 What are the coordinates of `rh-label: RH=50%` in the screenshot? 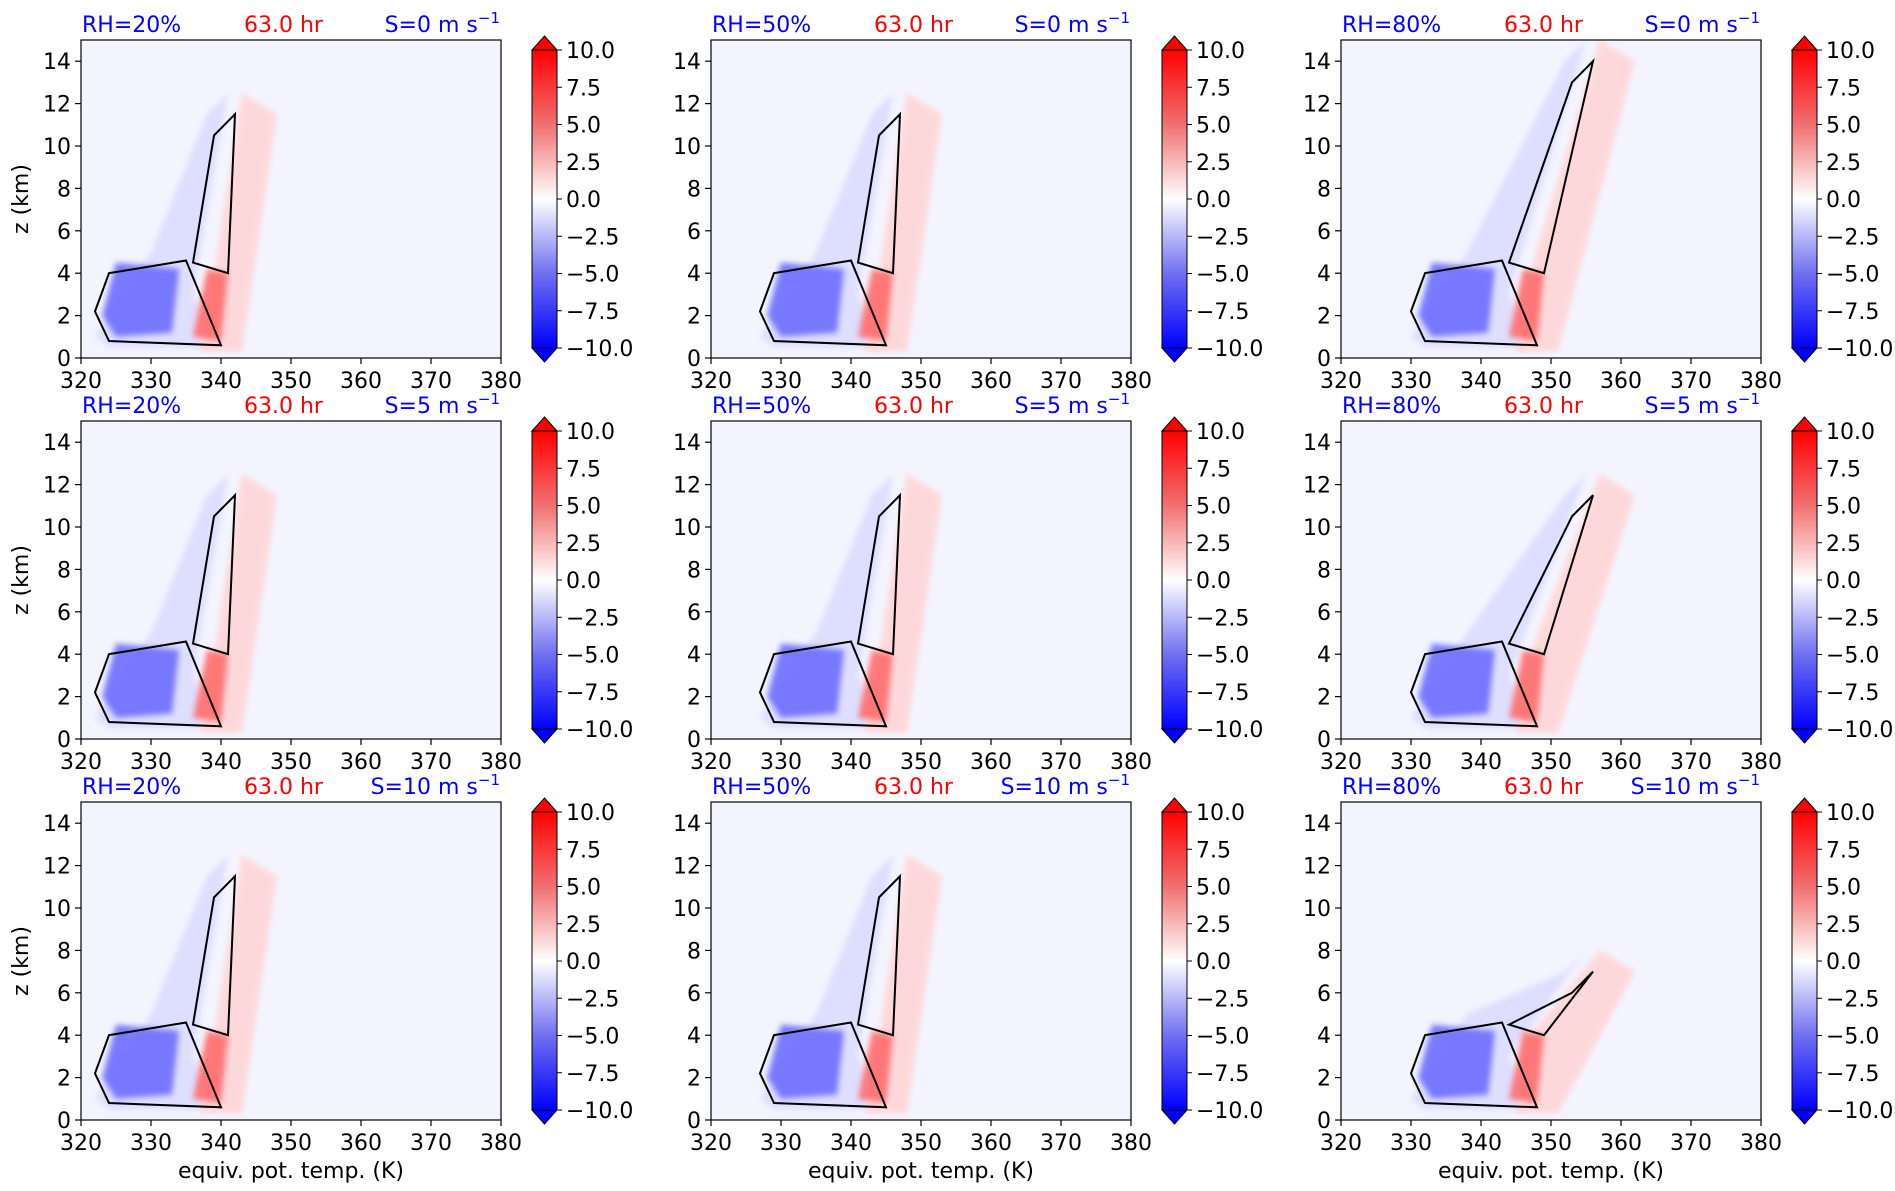 It's located at (761, 406).